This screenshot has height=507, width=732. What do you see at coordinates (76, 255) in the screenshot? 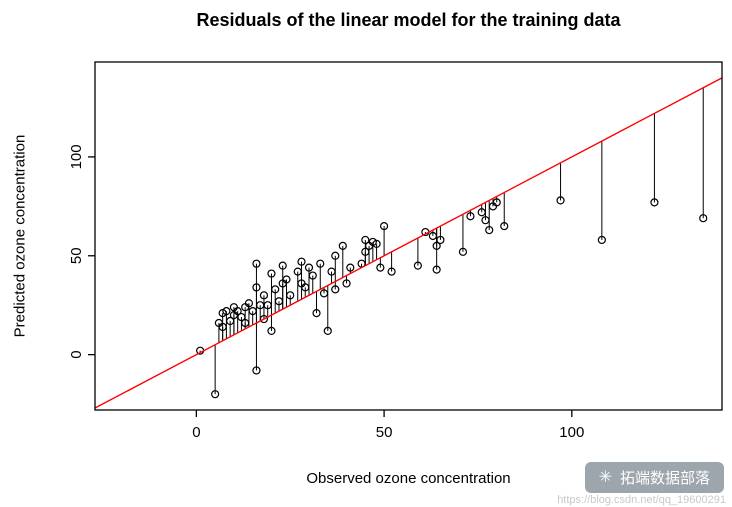
I see `y-tick-label: 50` at bounding box center [76, 255].